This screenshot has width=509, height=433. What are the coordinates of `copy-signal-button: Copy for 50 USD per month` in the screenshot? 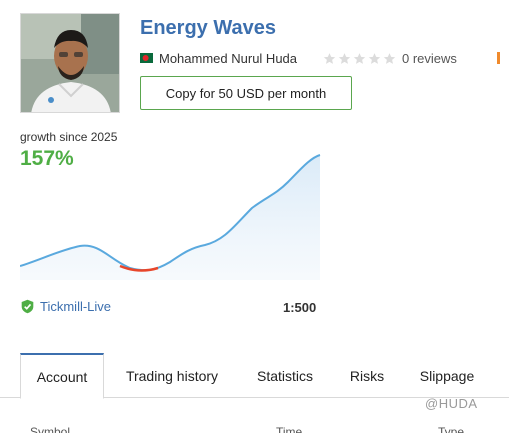 It's located at (246, 93).